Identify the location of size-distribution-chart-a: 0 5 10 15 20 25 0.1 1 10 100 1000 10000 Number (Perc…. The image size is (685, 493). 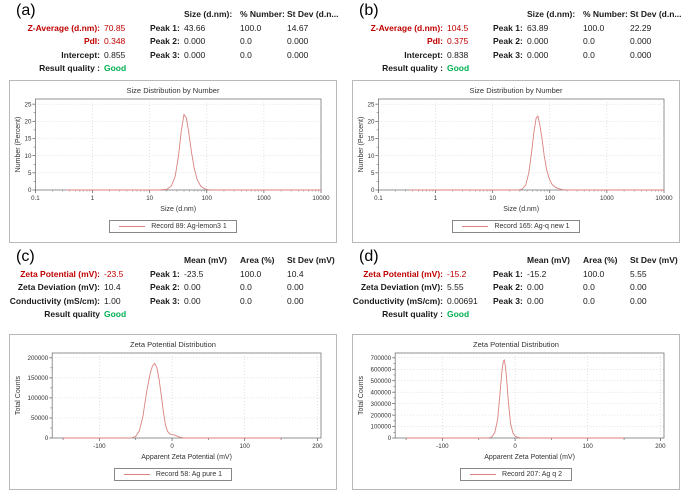
(172, 155).